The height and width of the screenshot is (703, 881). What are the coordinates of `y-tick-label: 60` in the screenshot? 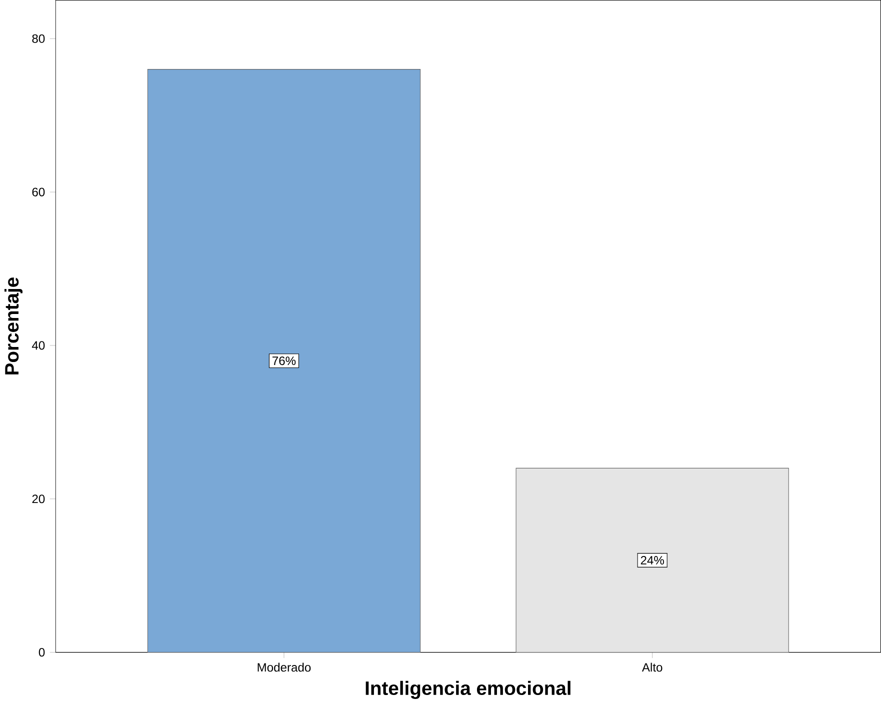 It's located at (38, 192).